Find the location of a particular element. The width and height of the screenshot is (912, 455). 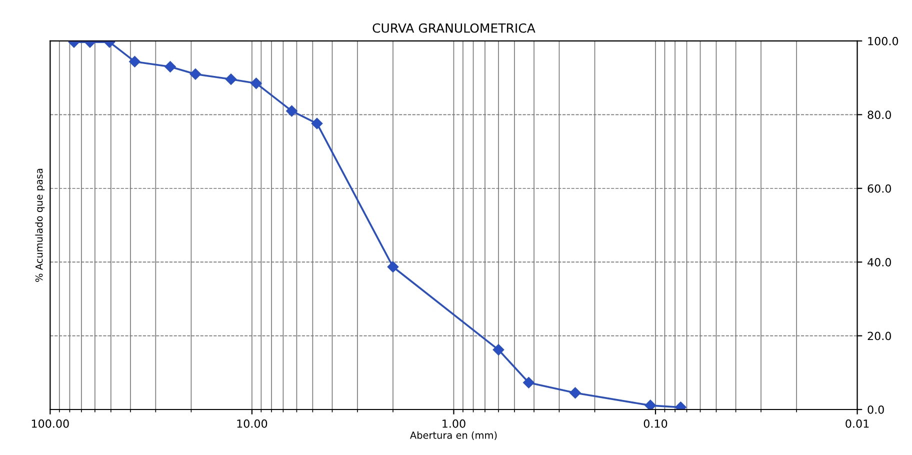

y-tick-label: 100.0 is located at coordinates (883, 41).